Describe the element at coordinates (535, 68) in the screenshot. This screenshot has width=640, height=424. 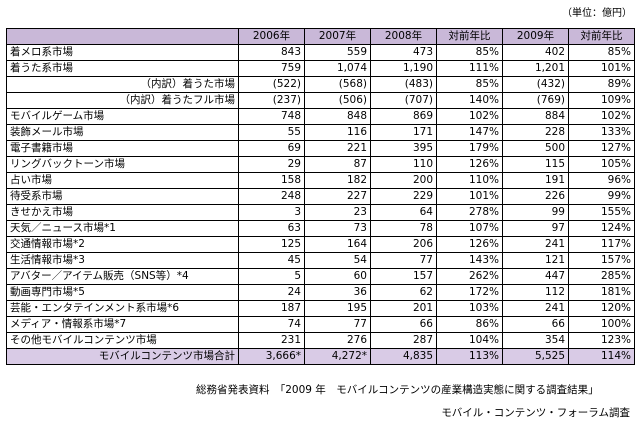
I see `value-cell: 1,201` at that location.